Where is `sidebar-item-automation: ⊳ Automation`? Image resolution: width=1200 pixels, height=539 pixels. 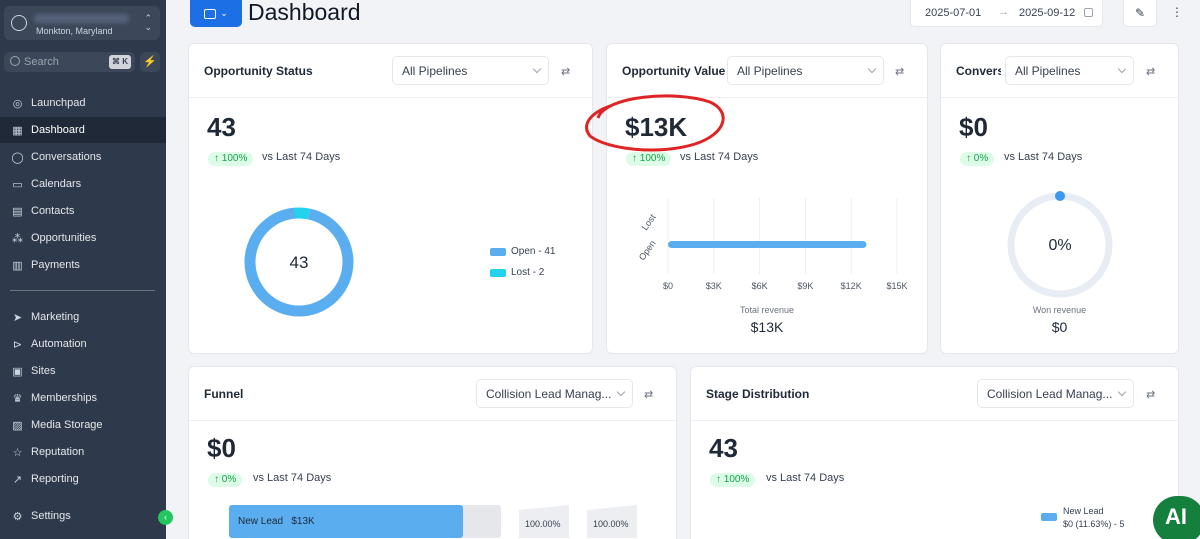
sidebar-item-automation: ⊳ Automation is located at coordinates (83, 344).